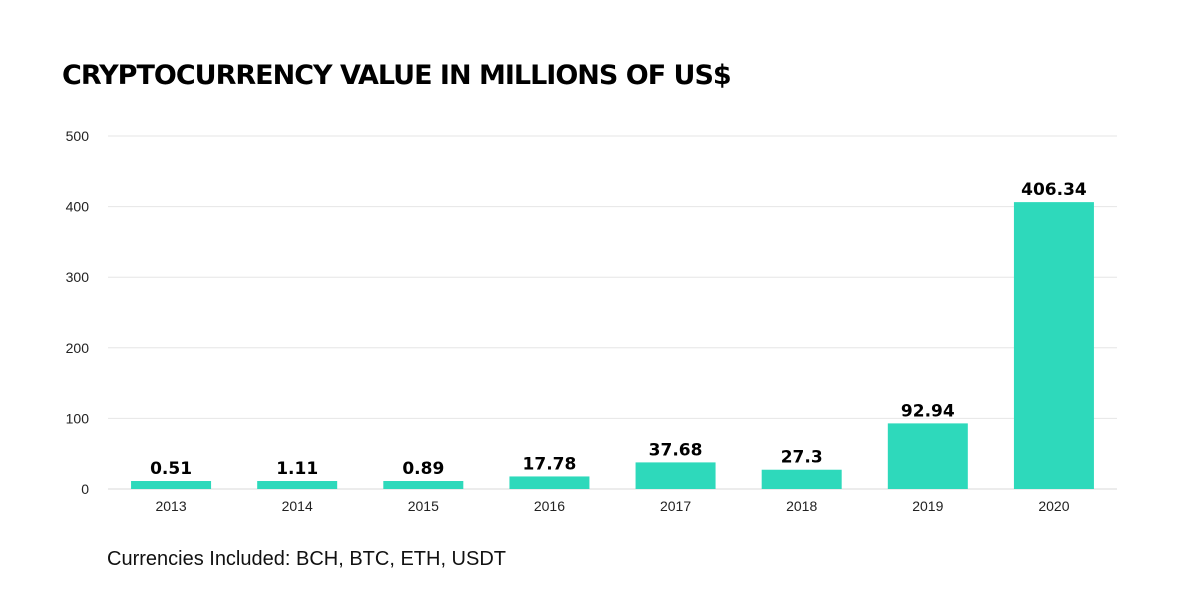 This screenshot has width=1200, height=604. What do you see at coordinates (78, 136) in the screenshot?
I see `y-tick-label: 500` at bounding box center [78, 136].